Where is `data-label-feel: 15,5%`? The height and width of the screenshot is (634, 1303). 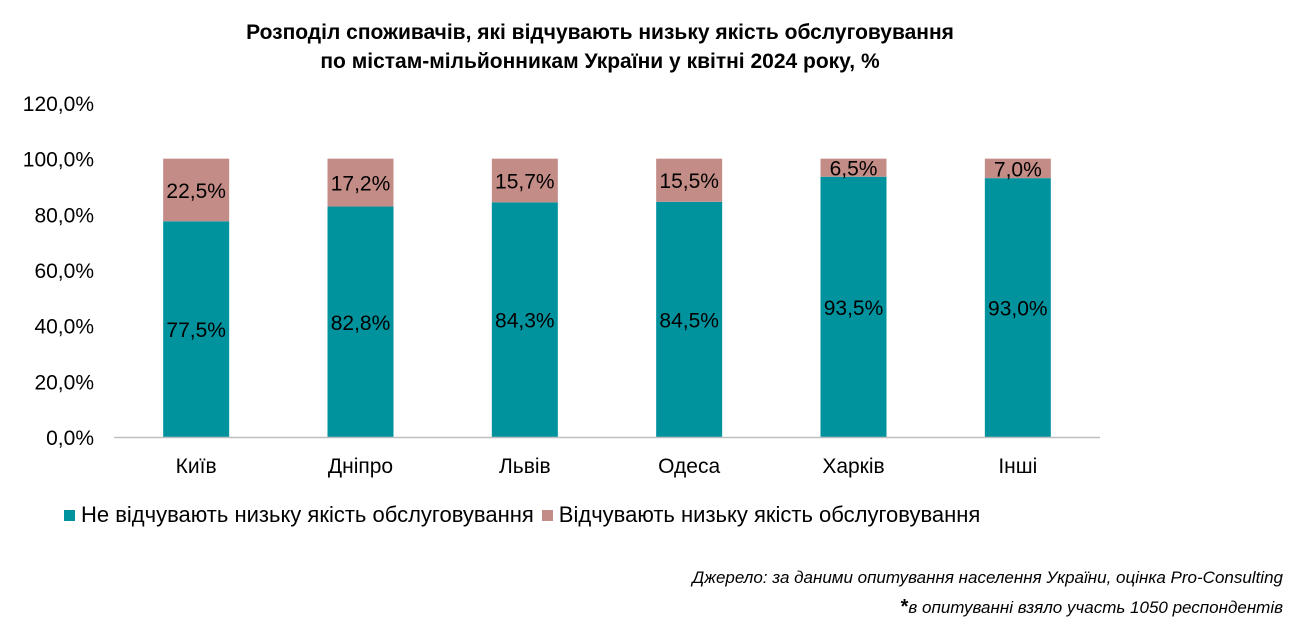
data-label-feel: 15,5% is located at coordinates (689, 181).